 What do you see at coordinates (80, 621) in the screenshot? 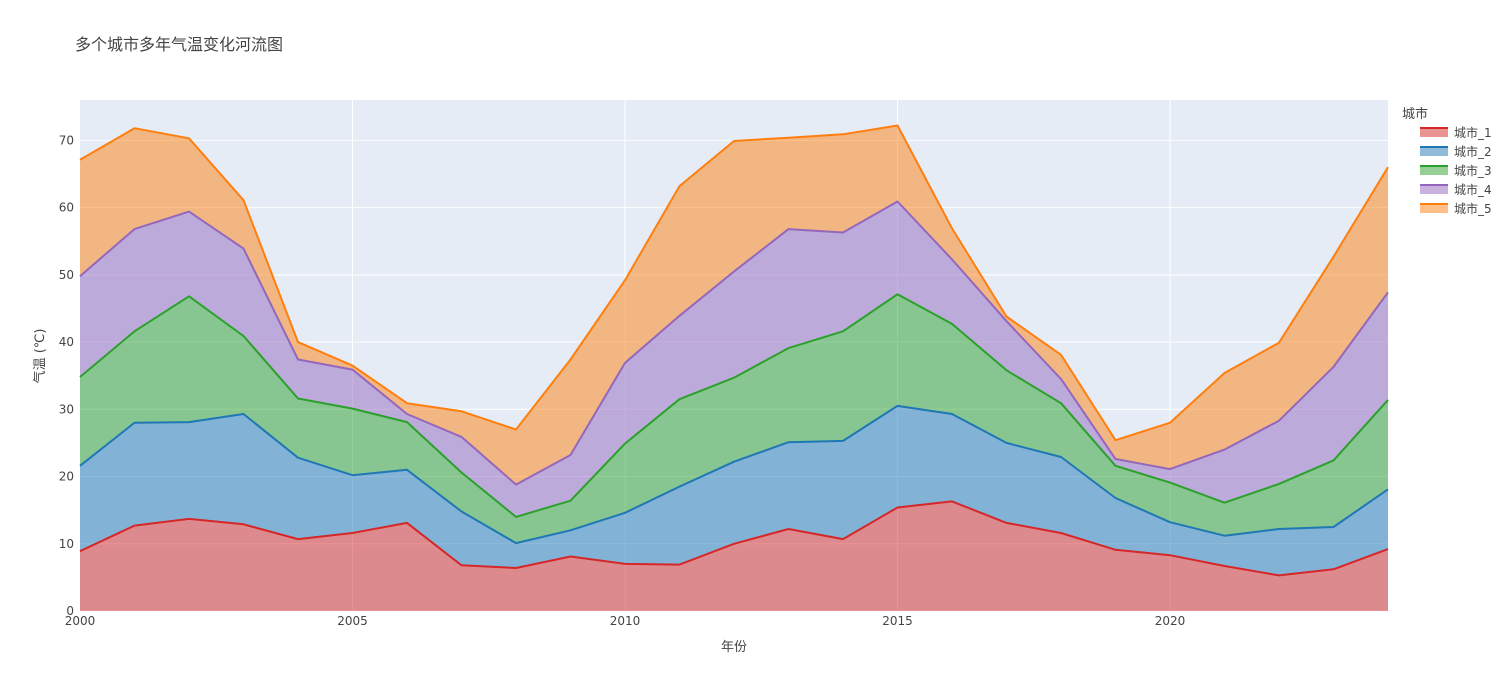
I see `x-tick-label: 2000` at bounding box center [80, 621].